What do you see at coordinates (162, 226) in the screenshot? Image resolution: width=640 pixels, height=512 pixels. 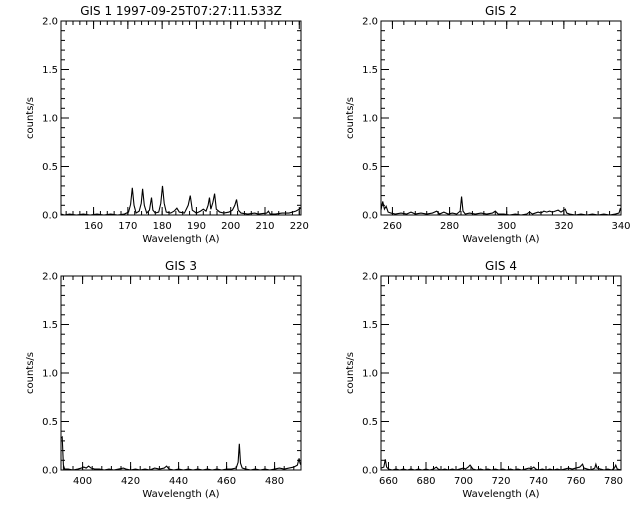 I see `x-tick-label: 180` at bounding box center [162, 226].